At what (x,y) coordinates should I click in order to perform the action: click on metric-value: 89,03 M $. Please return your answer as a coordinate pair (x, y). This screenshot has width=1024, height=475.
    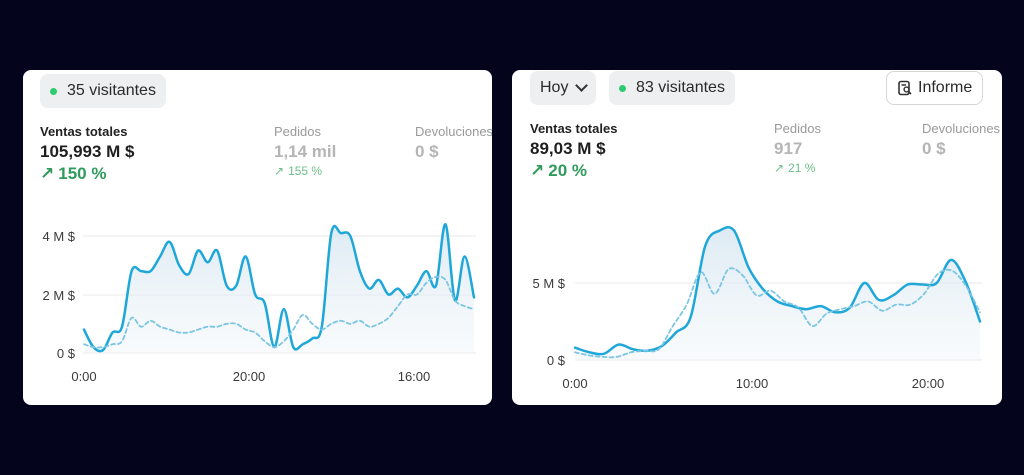
    Looking at the image, I should click on (568, 148).